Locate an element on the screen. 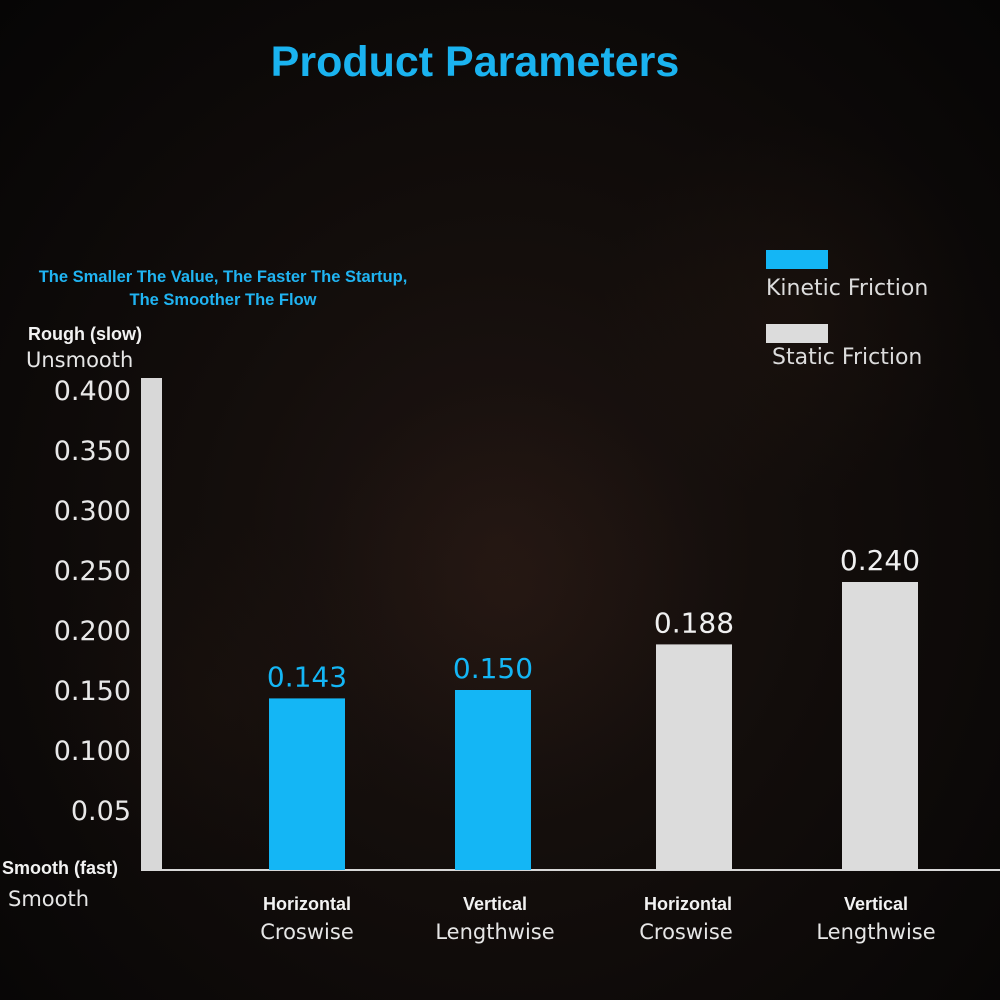 This screenshot has width=1000, height=1000. bar-value-label: 0.240 is located at coordinates (880, 560).